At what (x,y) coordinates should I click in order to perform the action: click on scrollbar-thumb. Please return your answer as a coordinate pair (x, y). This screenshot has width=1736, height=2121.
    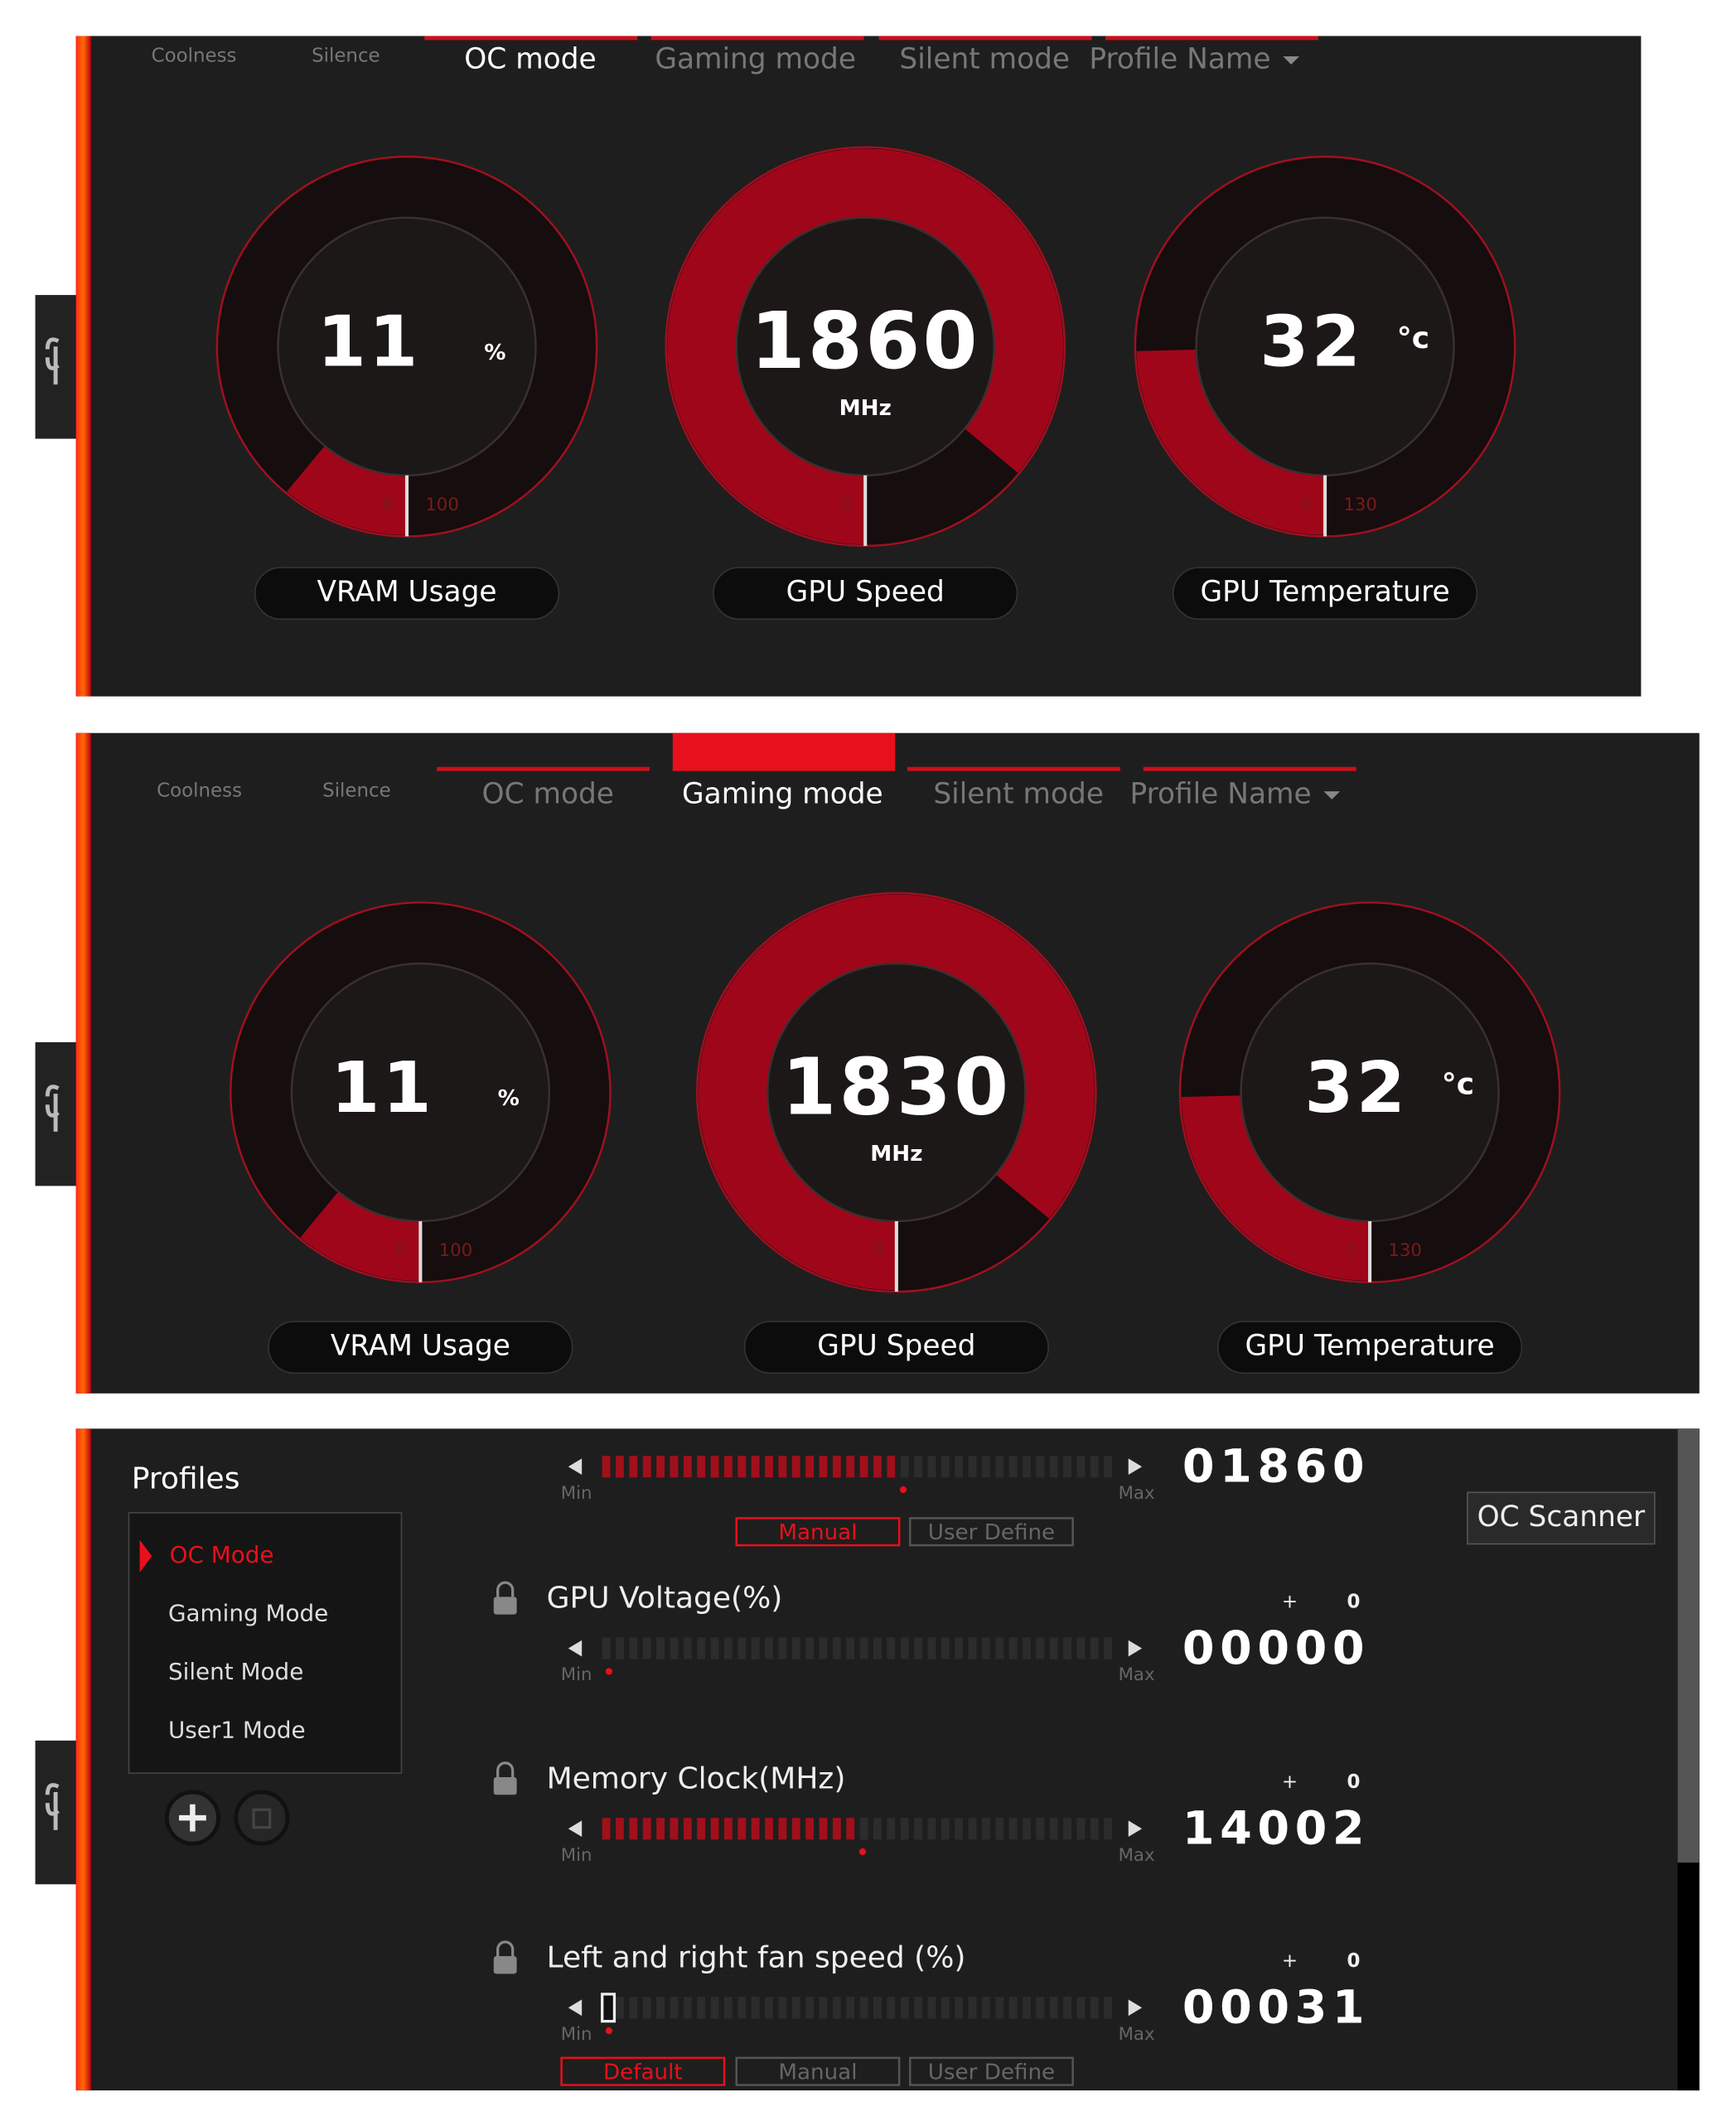
    Looking at the image, I should click on (1688, 1645).